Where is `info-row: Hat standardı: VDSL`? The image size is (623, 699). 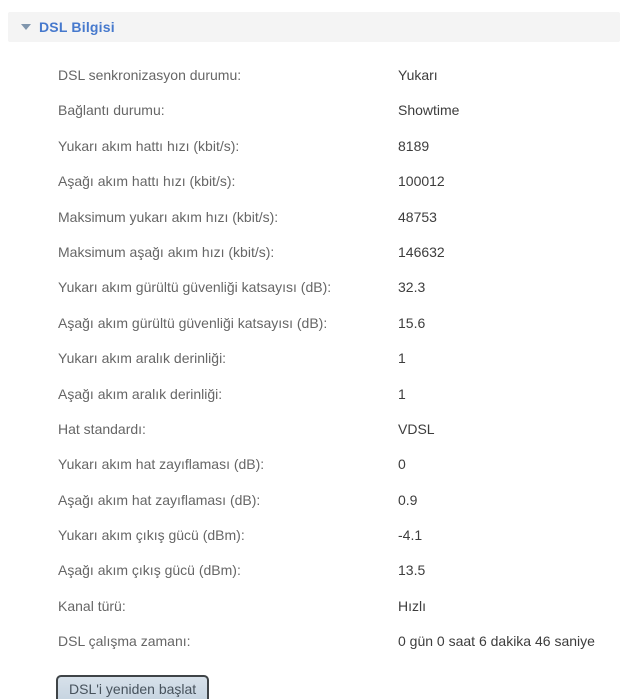
info-row: Hat standardı: VDSL is located at coordinates (311, 428).